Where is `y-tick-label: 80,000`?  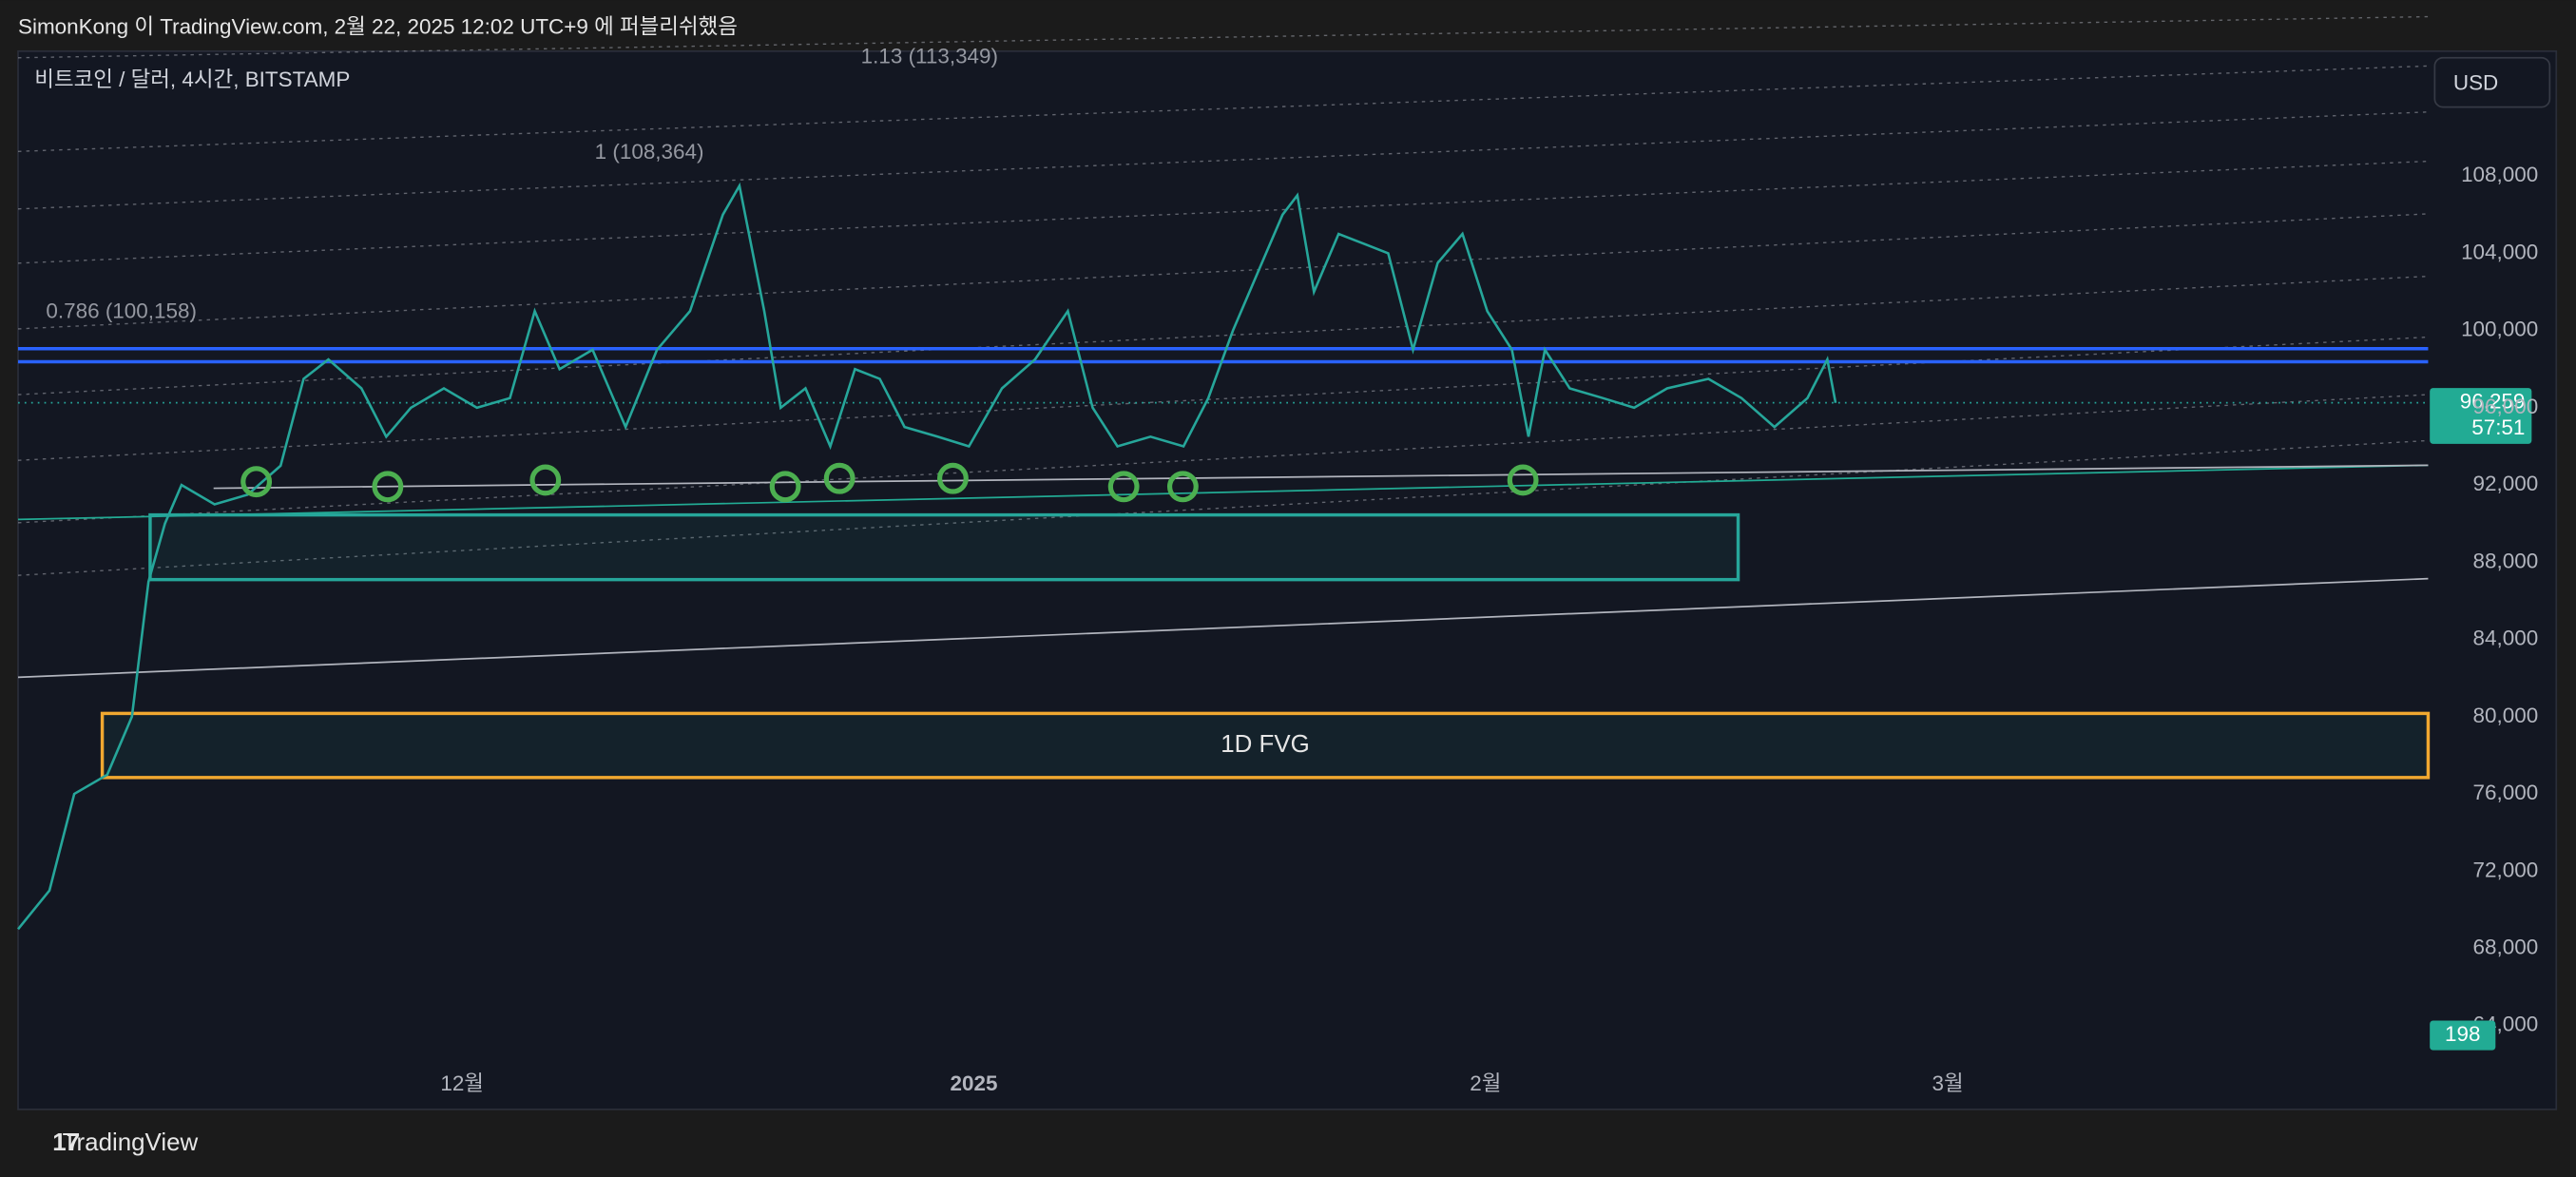
y-tick-label: 80,000 is located at coordinates (2506, 715).